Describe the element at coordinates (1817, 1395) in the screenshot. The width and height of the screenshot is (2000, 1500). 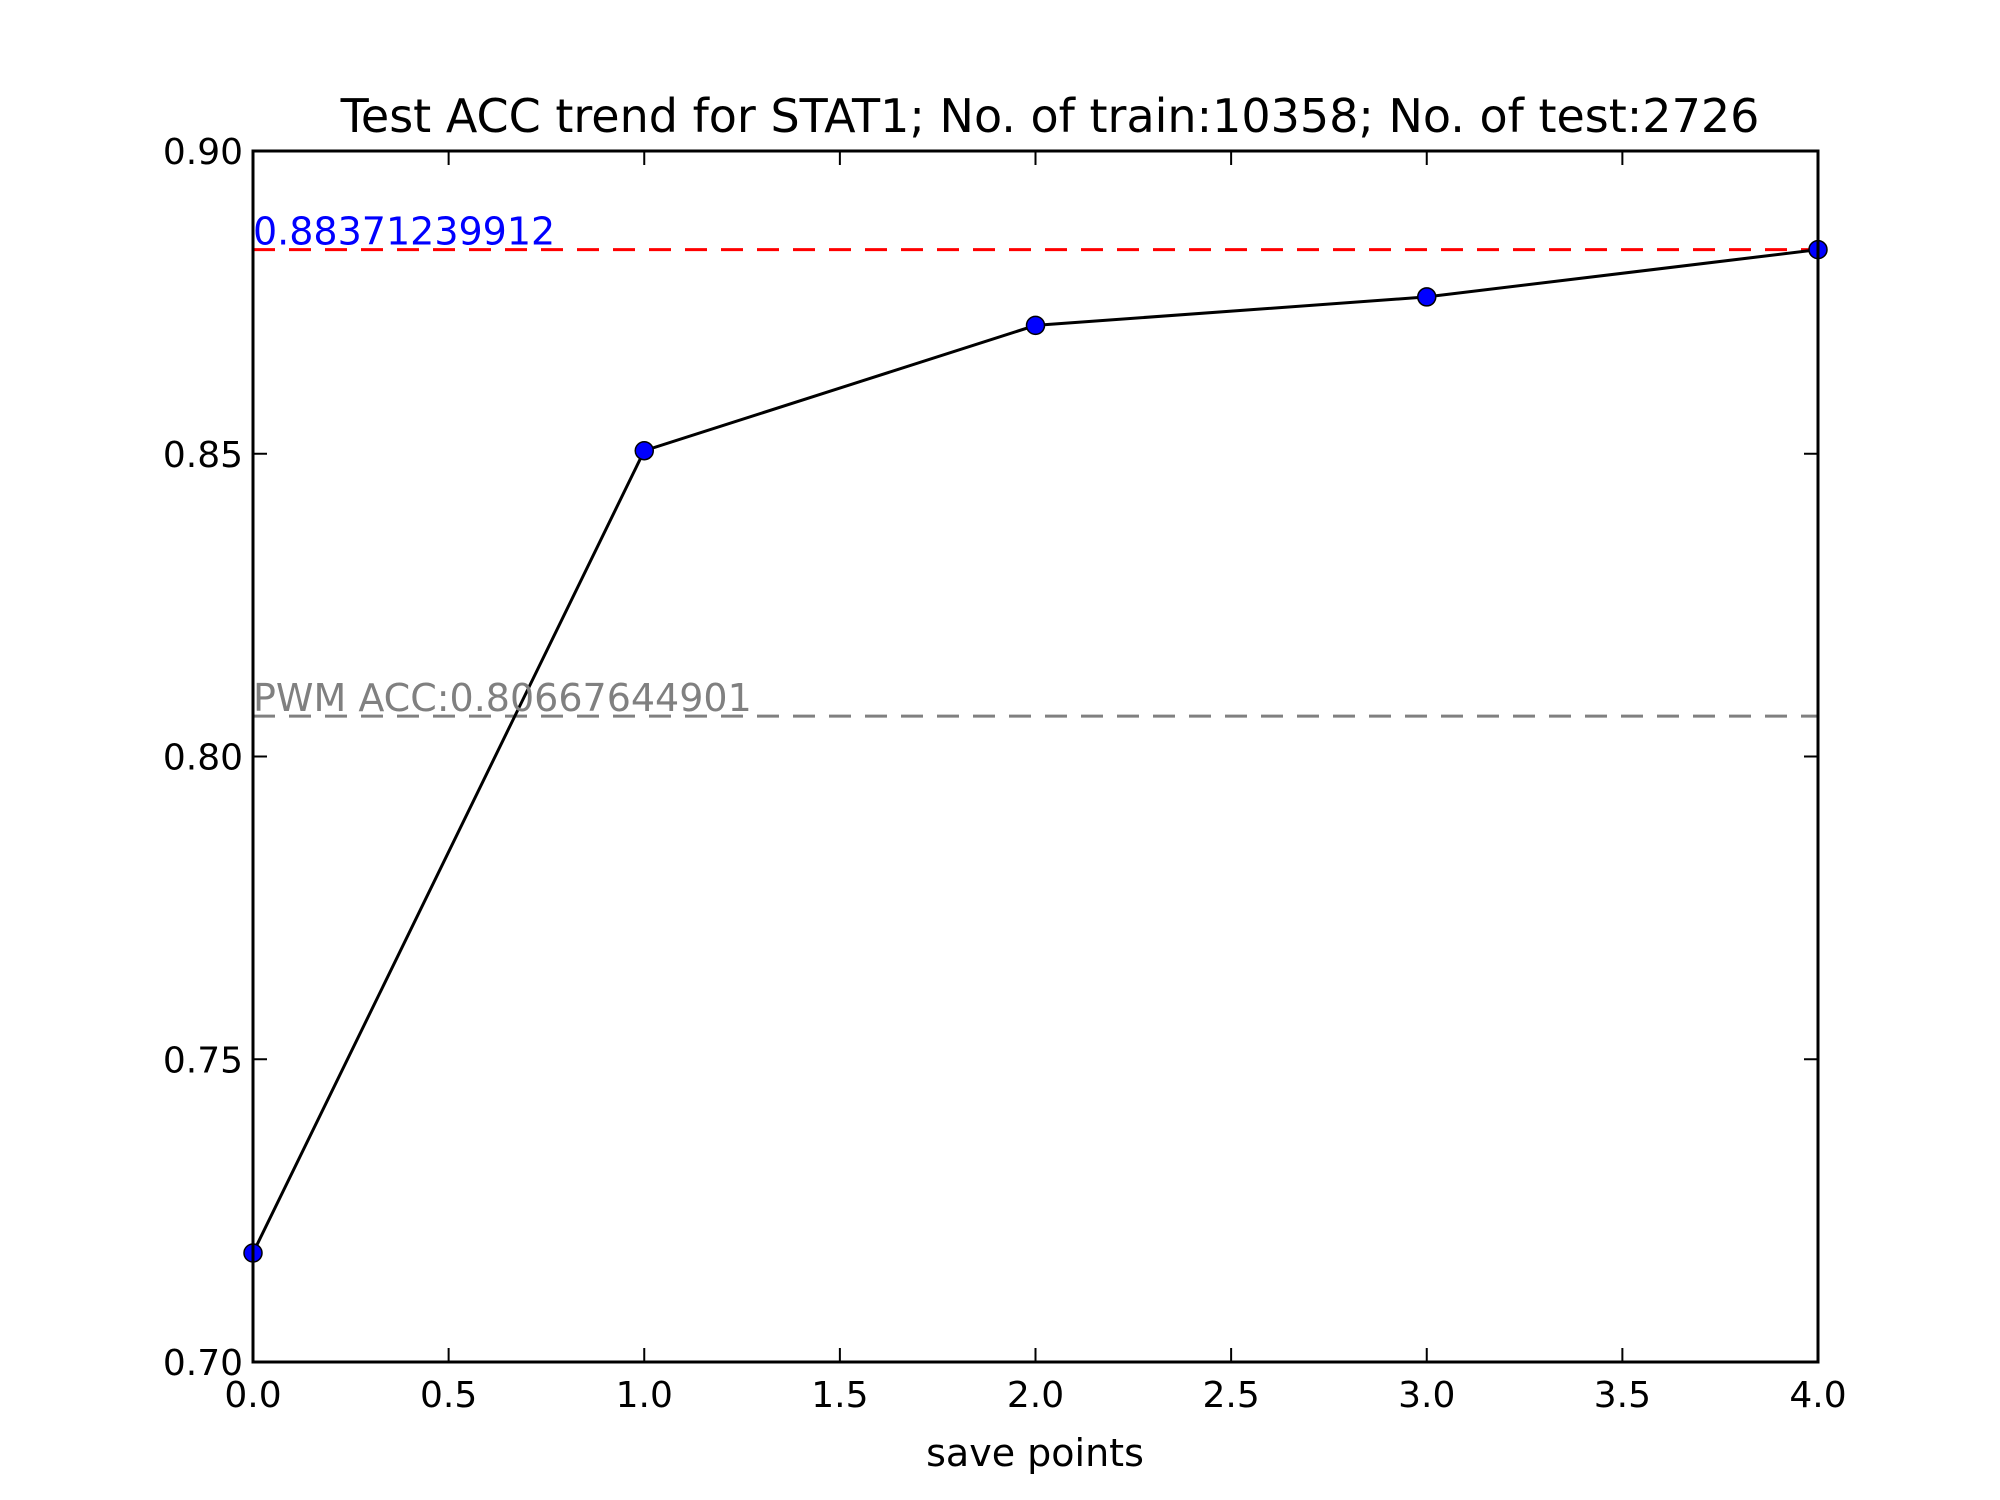
I see `x-tick-label: 4.0` at that location.